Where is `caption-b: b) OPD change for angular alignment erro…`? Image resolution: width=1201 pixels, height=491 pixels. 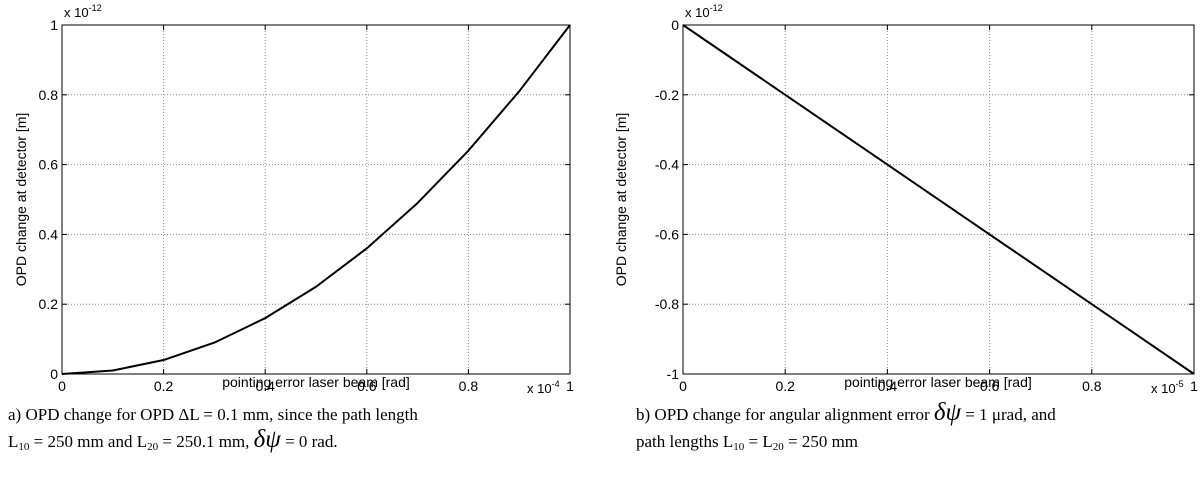 caption-b: b) OPD change for angular alignment erro… is located at coordinates (846, 427).